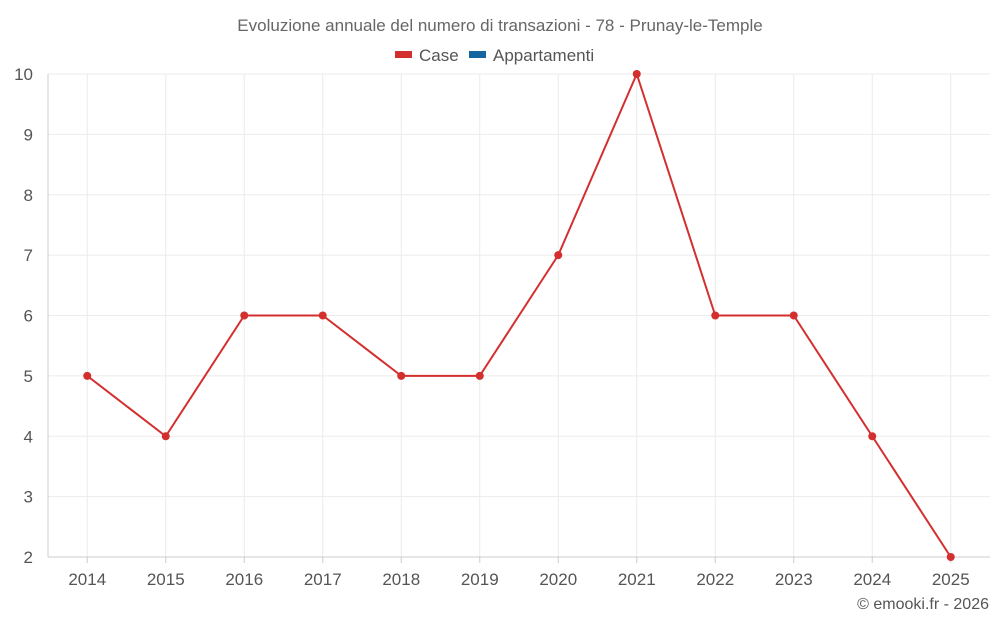 The image size is (1000, 630). Describe the element at coordinates (28, 255) in the screenshot. I see `y-tick-label: 7` at that location.